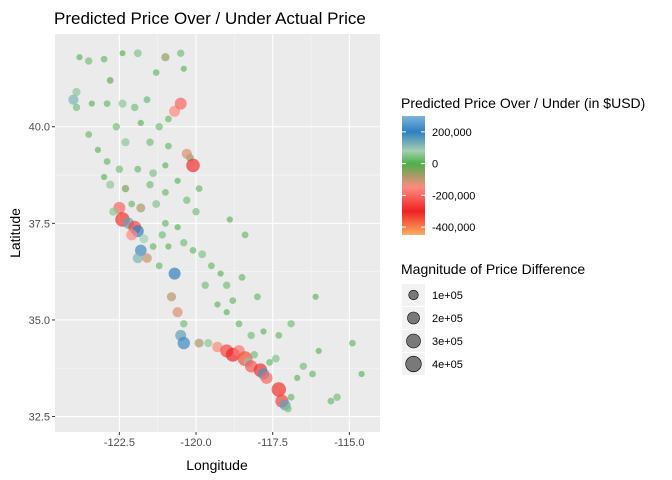  Describe the element at coordinates (447, 365) in the screenshot. I see `size-legend-label: 4e+05` at that location.